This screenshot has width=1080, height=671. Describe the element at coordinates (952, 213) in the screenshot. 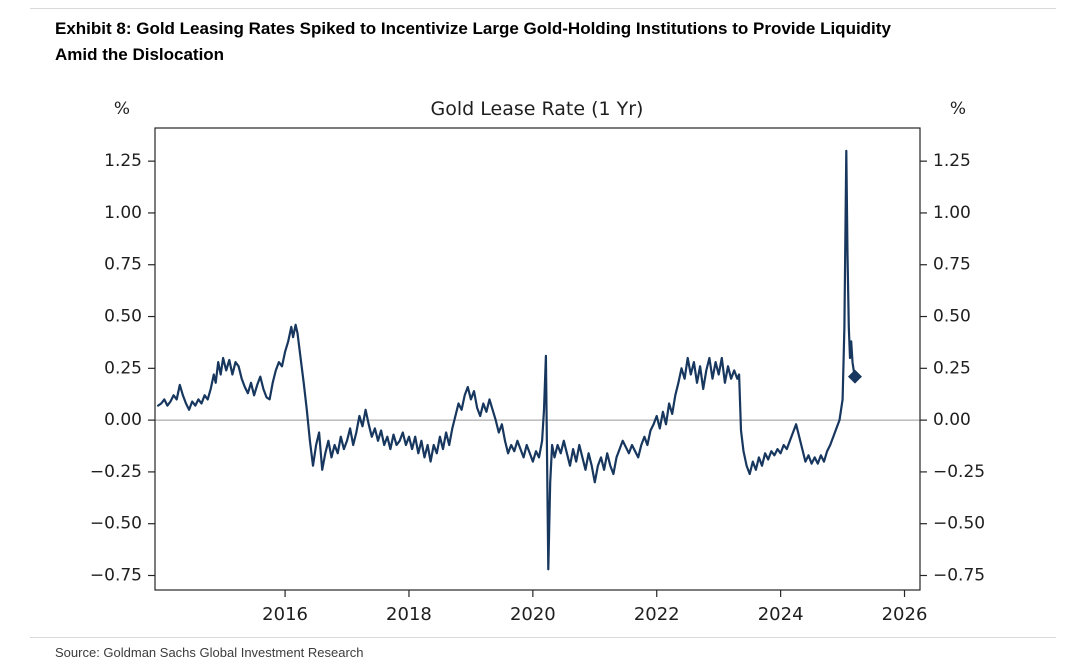

I see `y-tick-label-right: 1.00` at that location.